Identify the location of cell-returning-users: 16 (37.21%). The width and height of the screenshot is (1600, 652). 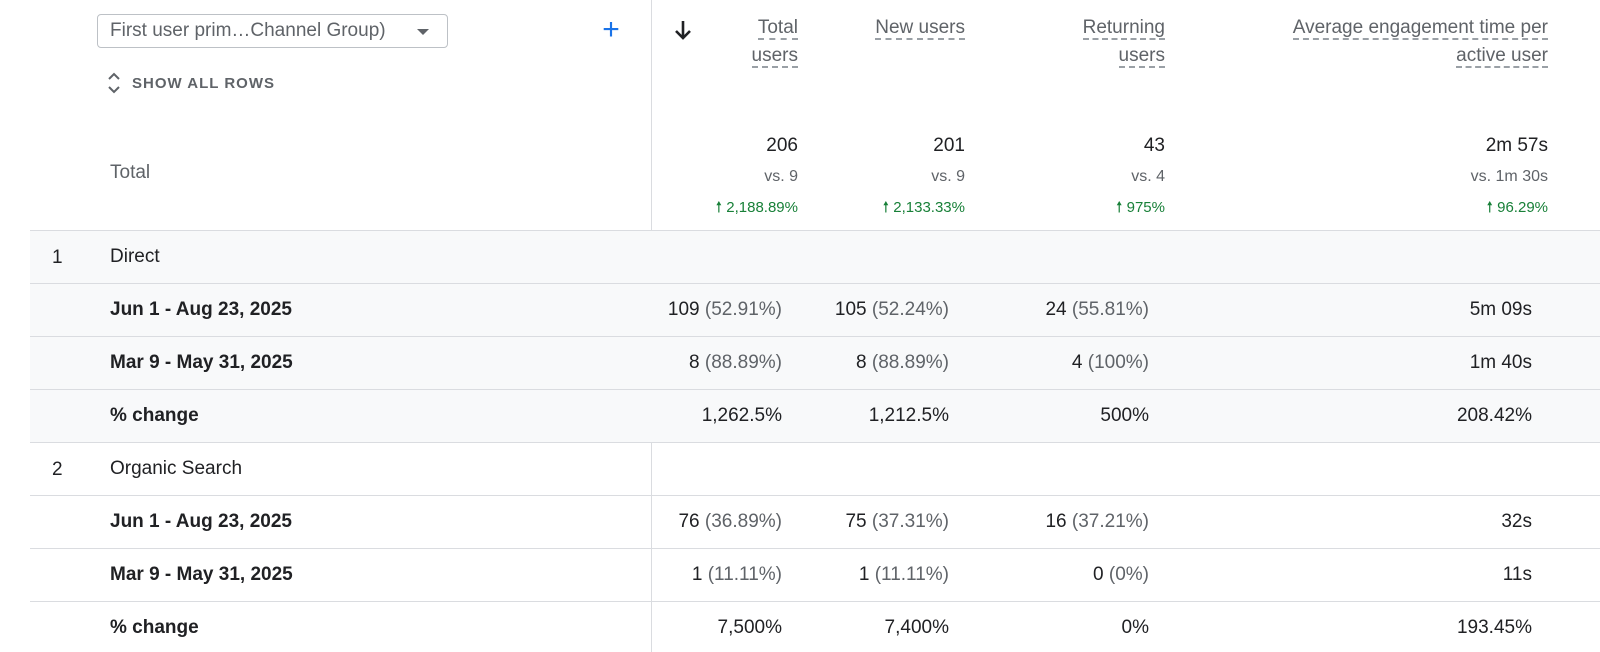
(1097, 522).